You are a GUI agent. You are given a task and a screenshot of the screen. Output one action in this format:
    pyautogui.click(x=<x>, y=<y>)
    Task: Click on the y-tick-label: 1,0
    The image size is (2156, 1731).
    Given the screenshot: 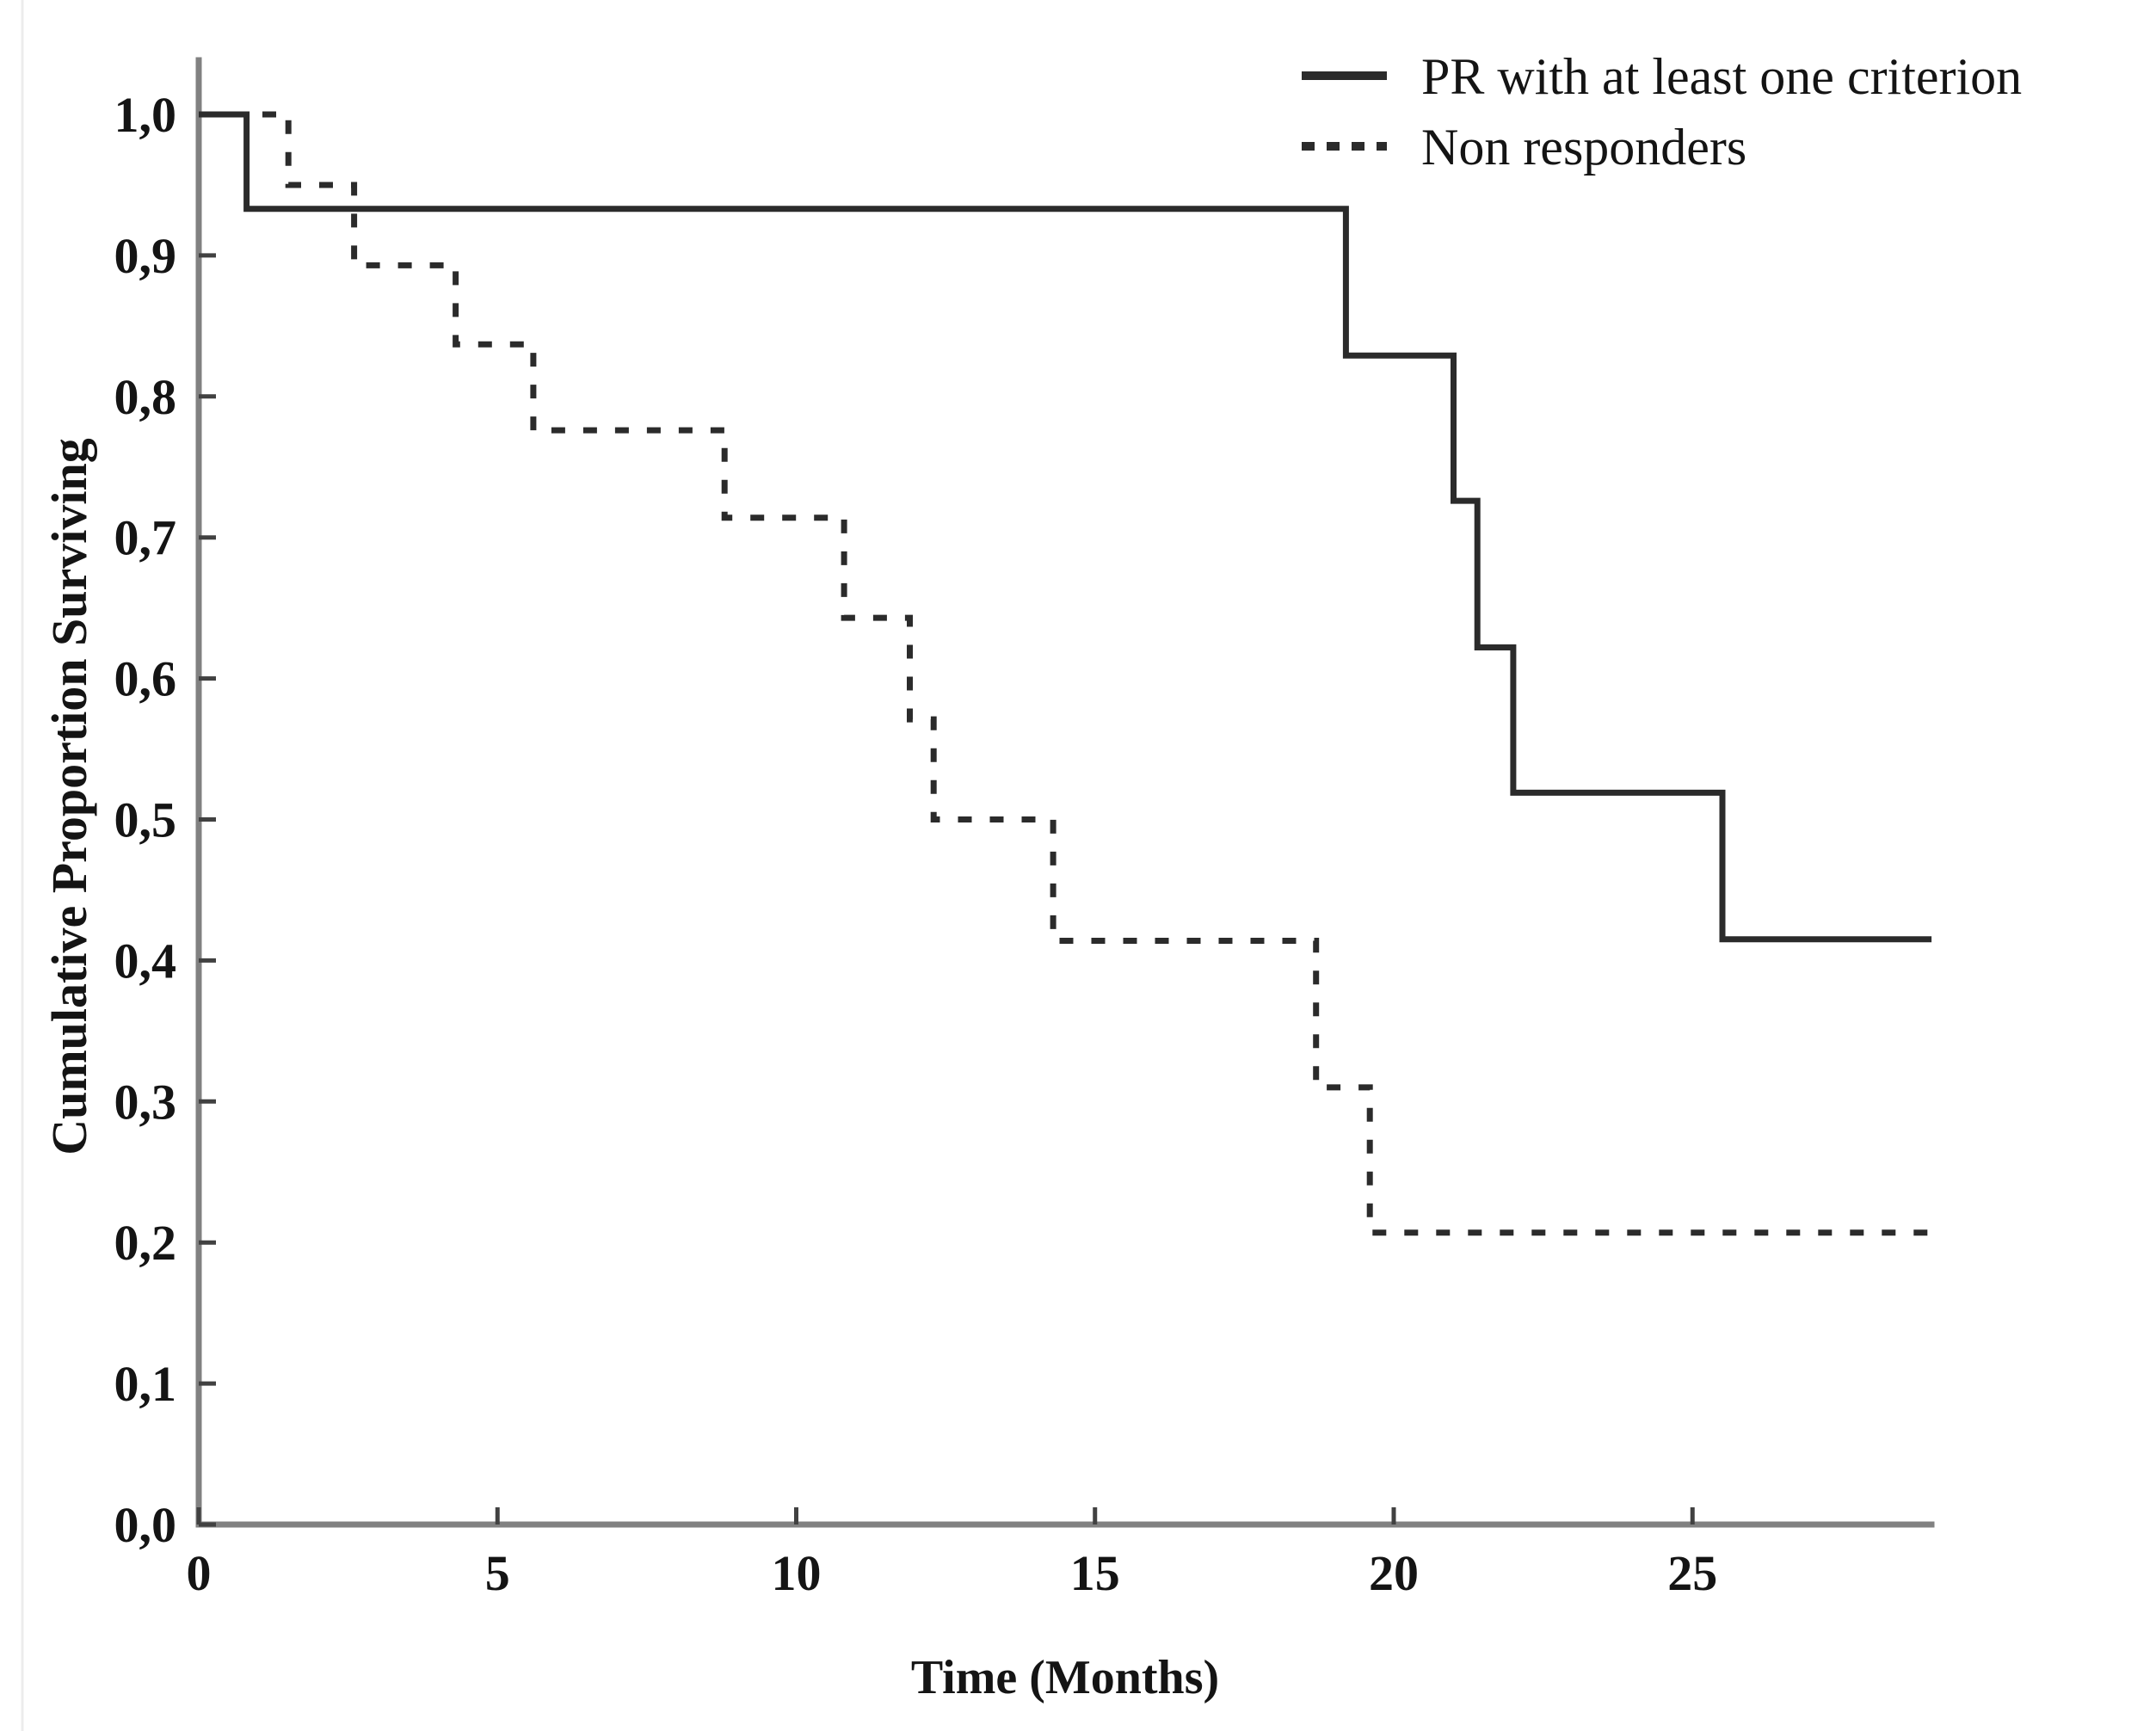 What is the action you would take?
    pyautogui.click(x=145, y=115)
    